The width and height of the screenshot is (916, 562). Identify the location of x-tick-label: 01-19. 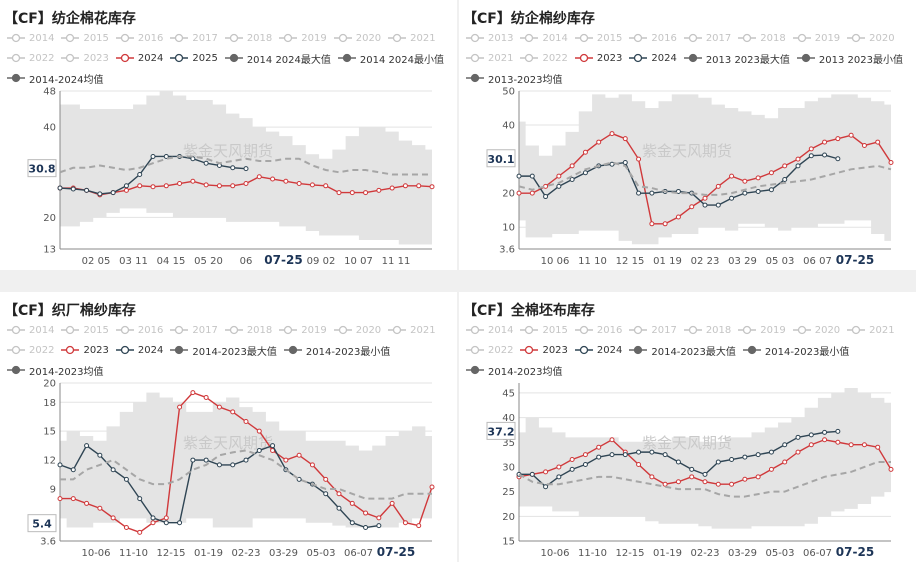
(208, 553).